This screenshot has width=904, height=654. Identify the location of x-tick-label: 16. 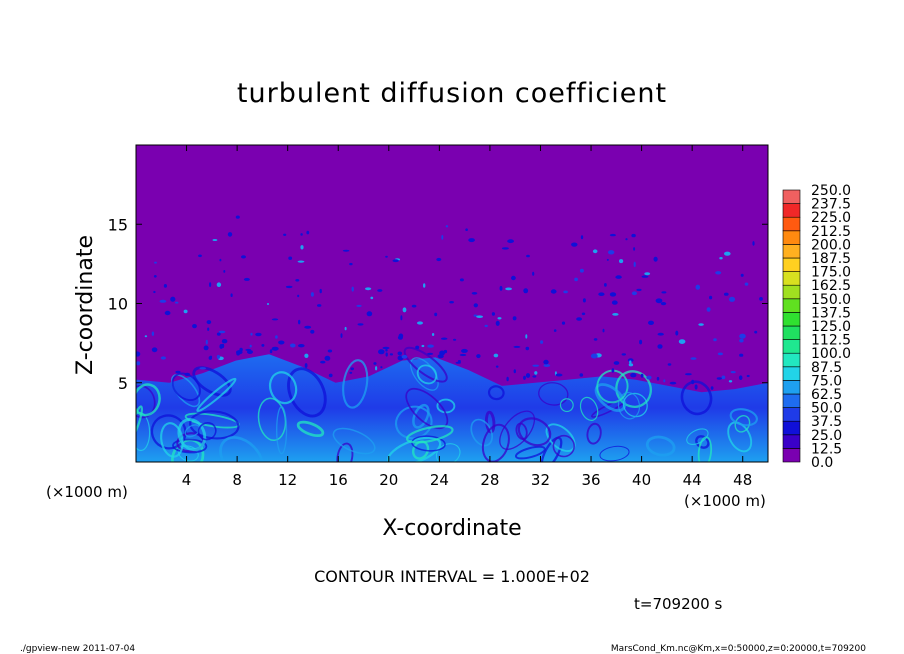
(338, 480).